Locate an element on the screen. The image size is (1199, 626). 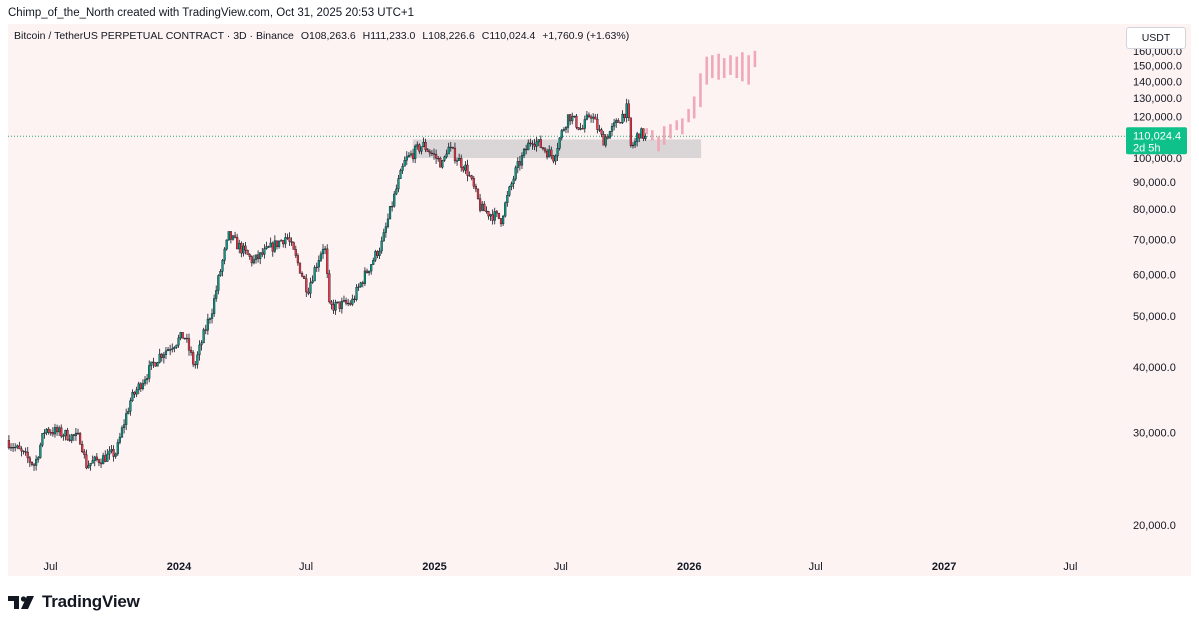
x-tick-label: 2027 is located at coordinates (944, 567).